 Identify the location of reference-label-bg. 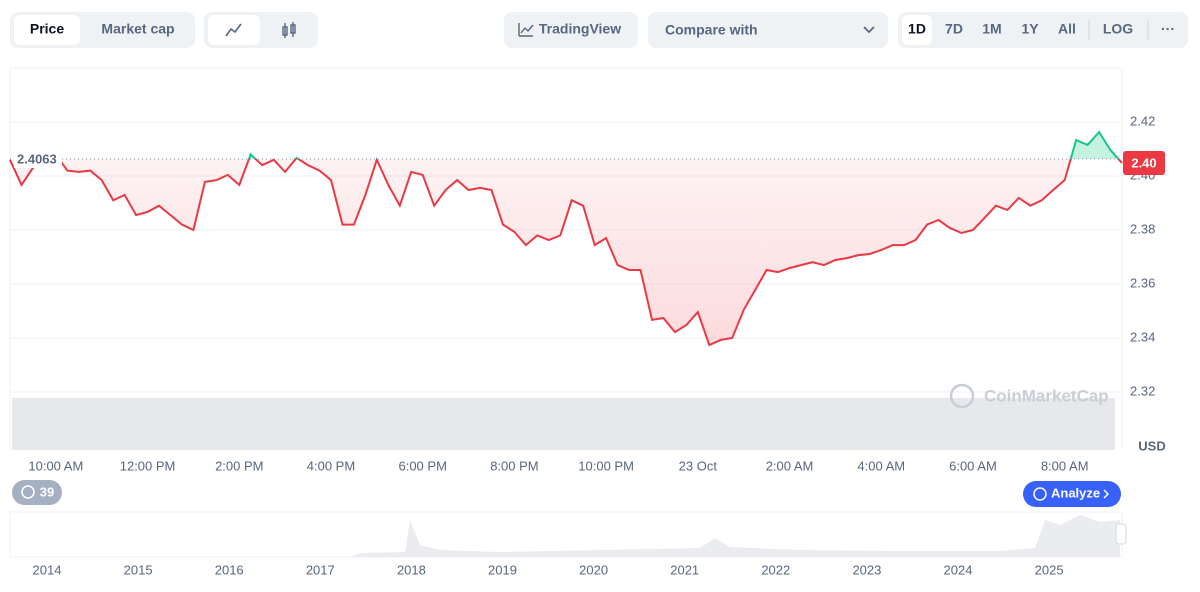
(38, 158).